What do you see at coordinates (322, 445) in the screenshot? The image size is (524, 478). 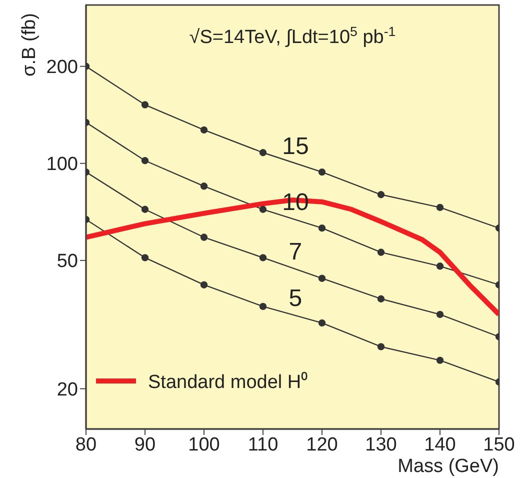 I see `x-tick-label: 120` at bounding box center [322, 445].